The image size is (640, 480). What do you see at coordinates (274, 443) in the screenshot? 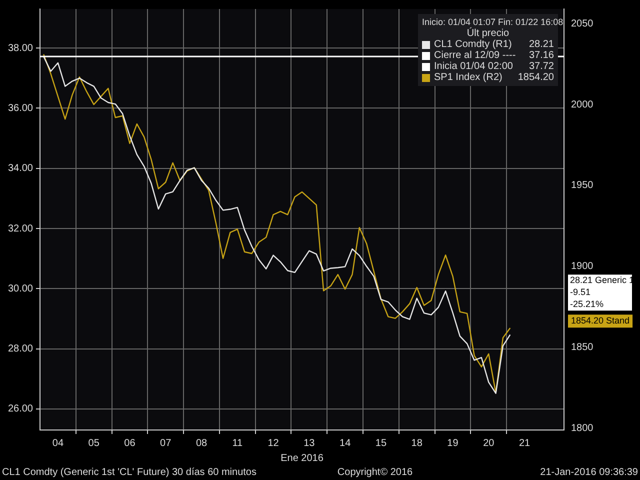
I see `x-tick-label: 12` at bounding box center [274, 443].